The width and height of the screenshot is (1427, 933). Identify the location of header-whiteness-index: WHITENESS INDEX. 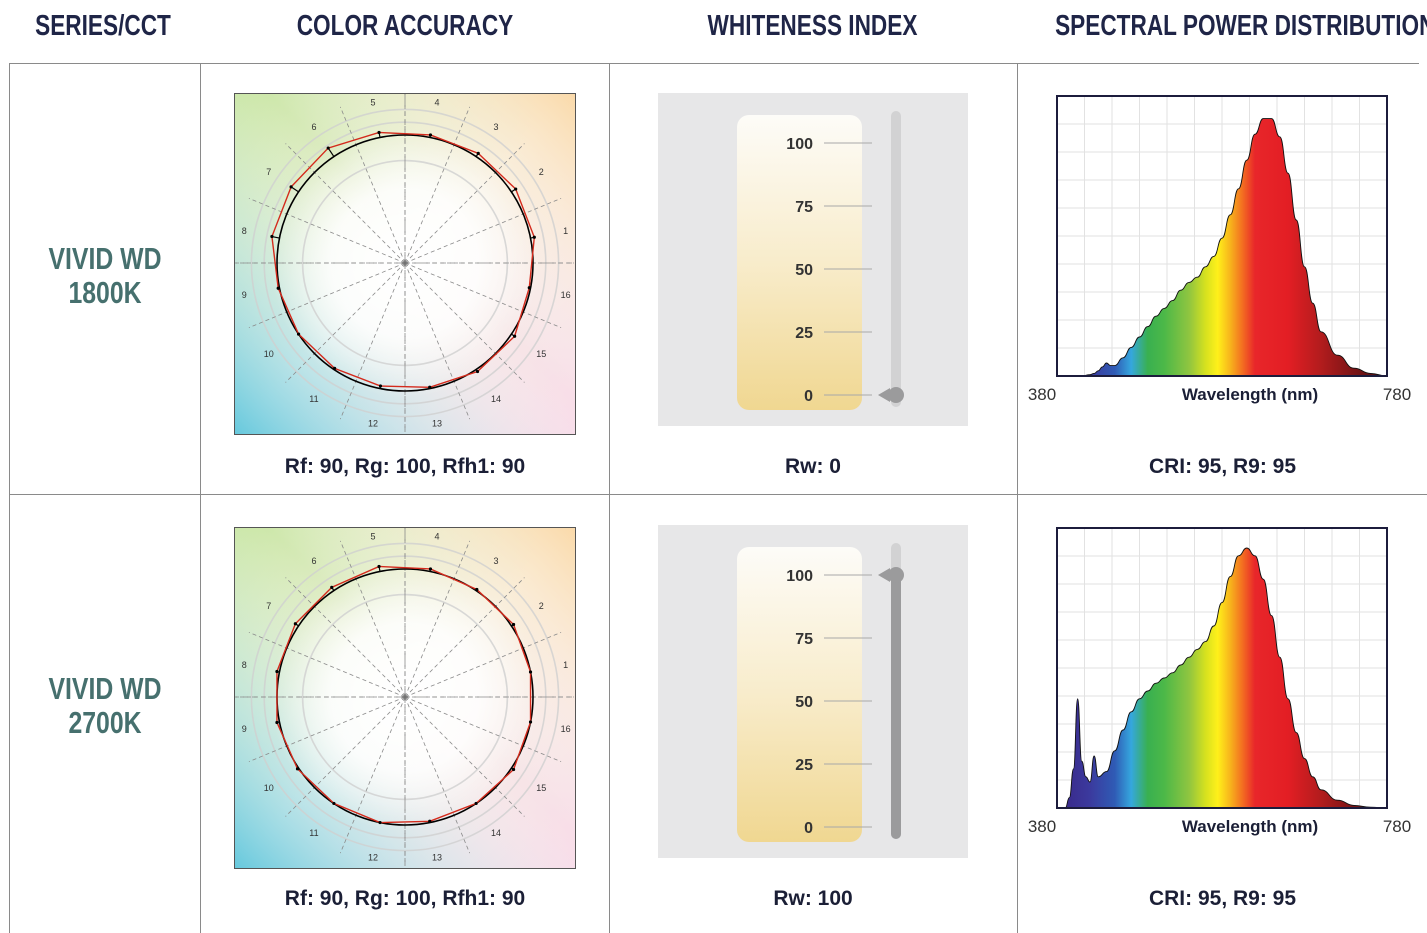
(813, 26).